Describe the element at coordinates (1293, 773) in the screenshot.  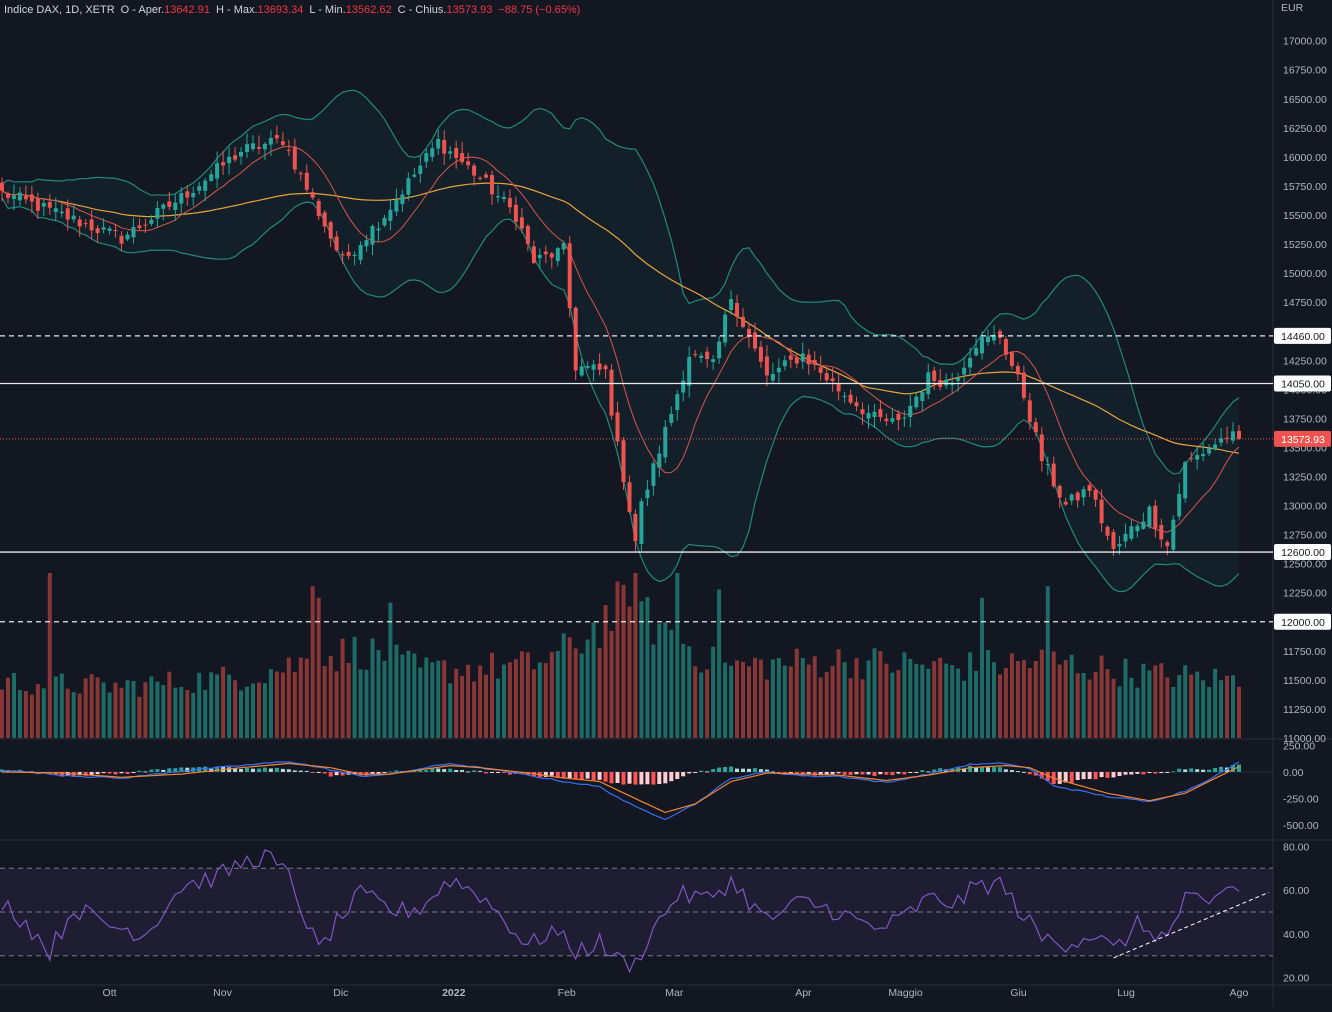
I see `macd-tick-label: 0.00` at that location.